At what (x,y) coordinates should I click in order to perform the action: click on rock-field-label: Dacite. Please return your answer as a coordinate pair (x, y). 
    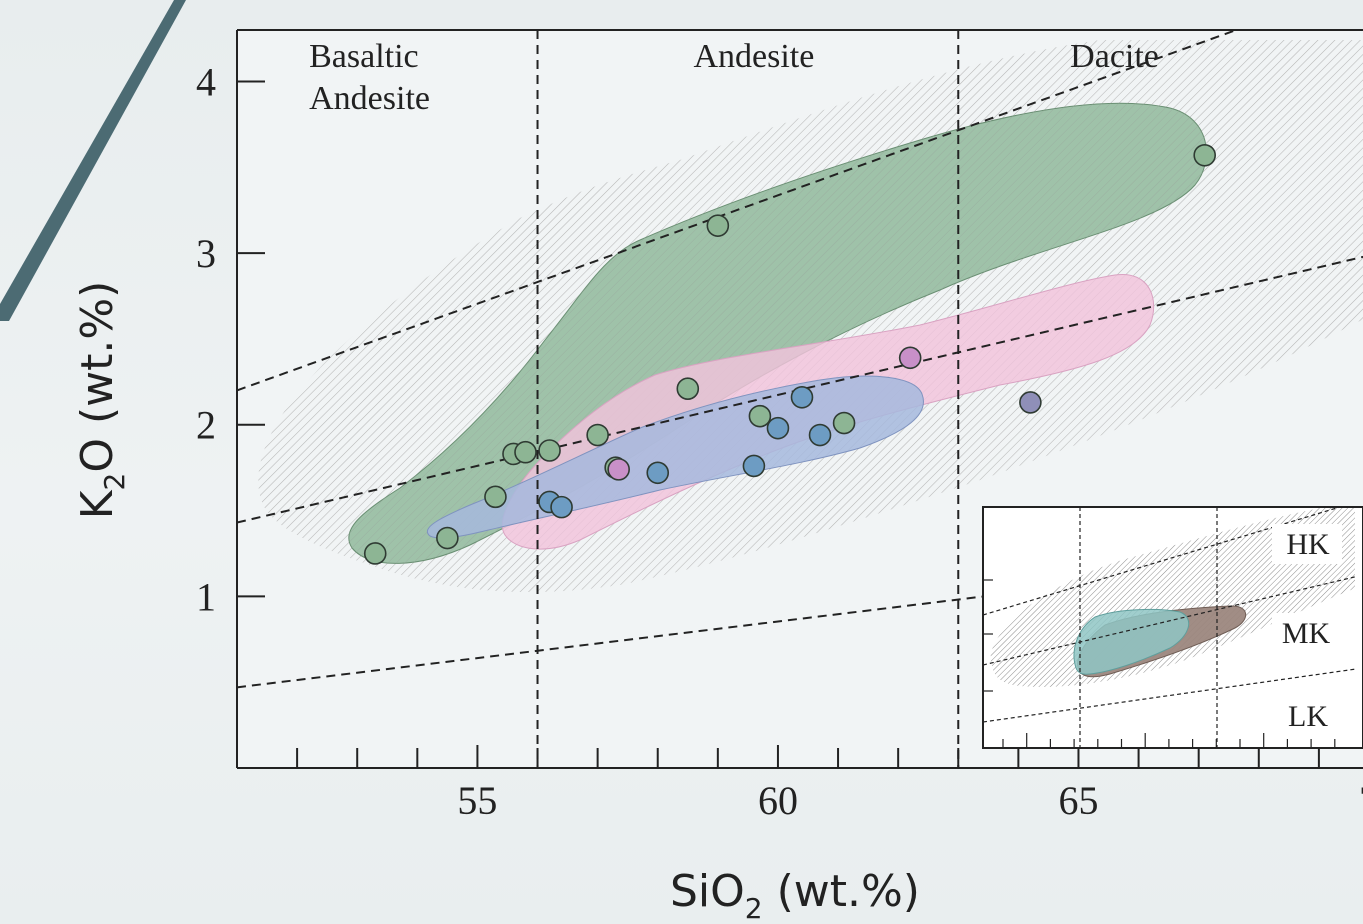
    Looking at the image, I should click on (1114, 56).